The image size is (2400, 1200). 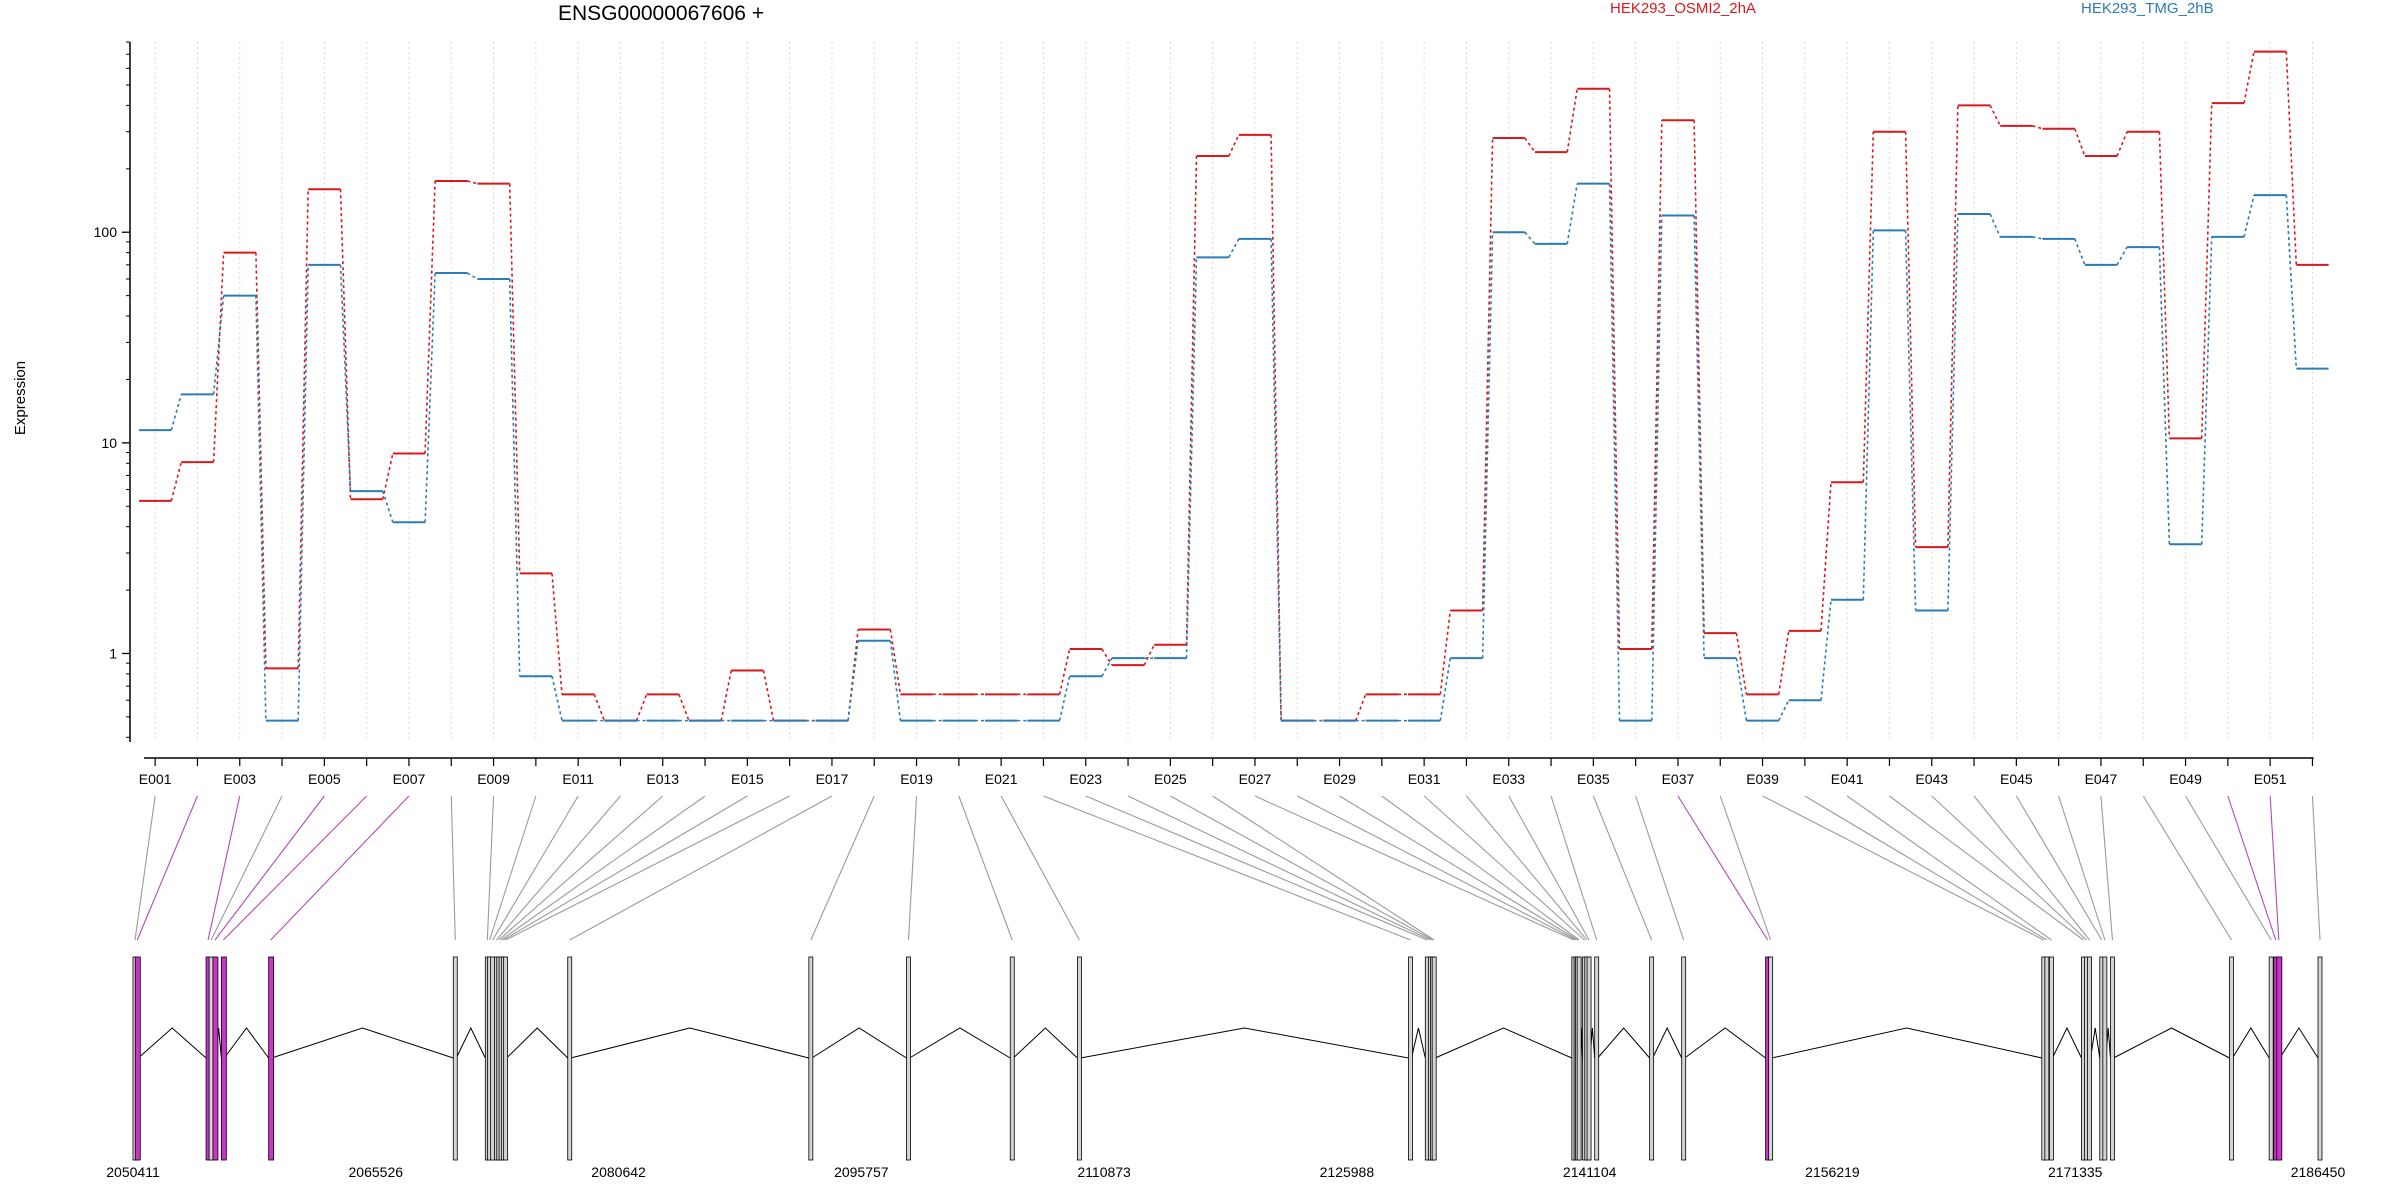 I want to click on x-tick-label: E041, so click(x=1847, y=779).